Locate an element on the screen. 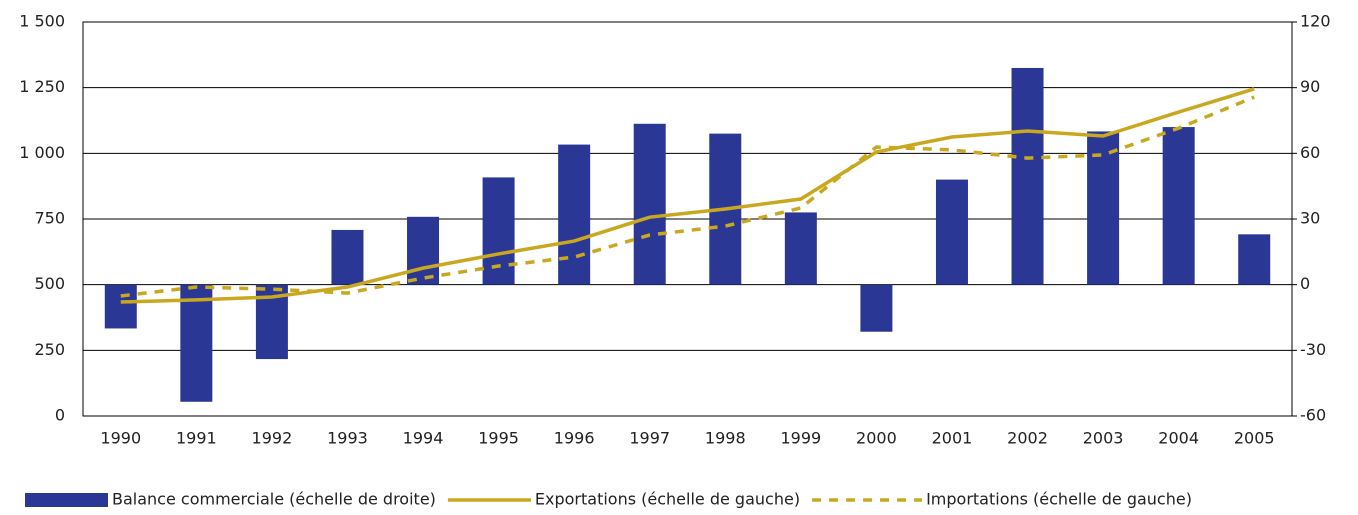 The image size is (1358, 515). y2-tick-label: 90 is located at coordinates (1310, 86).